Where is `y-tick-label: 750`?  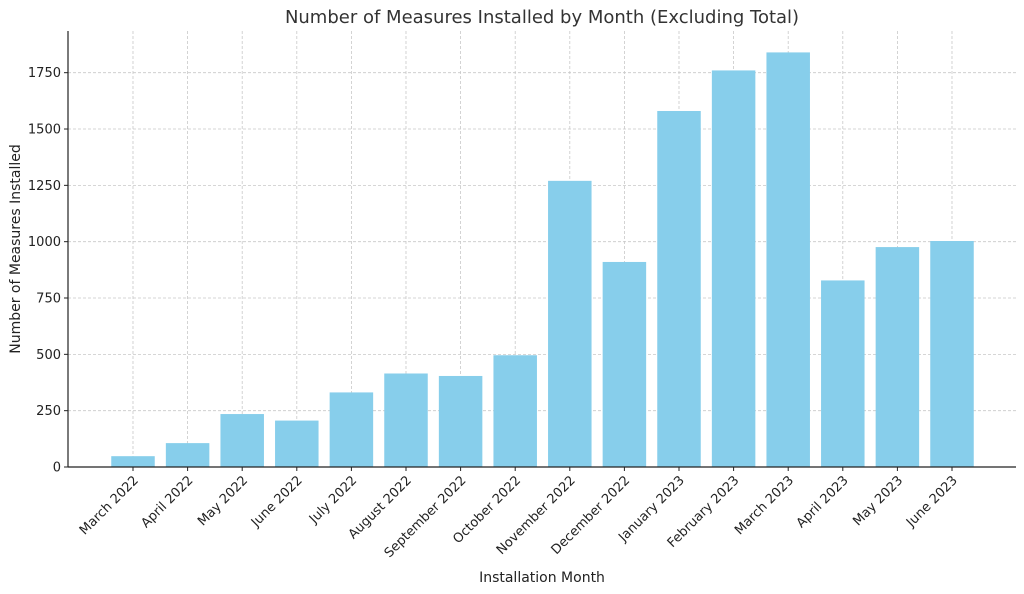
y-tick-label: 750 is located at coordinates (48, 299).